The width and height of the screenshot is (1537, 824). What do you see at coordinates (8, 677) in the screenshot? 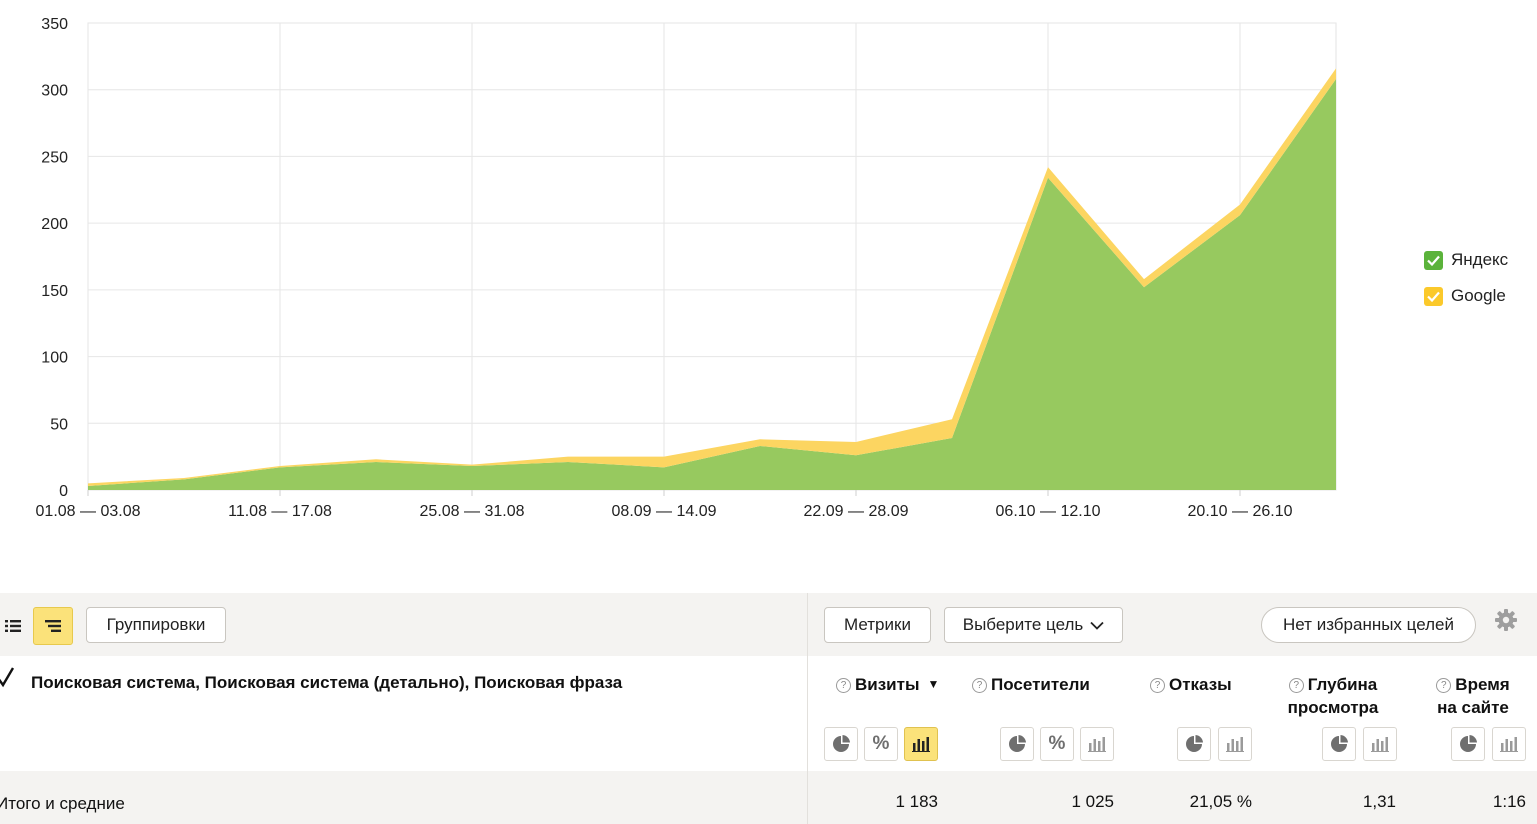
I see `checkmark-icon` at bounding box center [8, 677].